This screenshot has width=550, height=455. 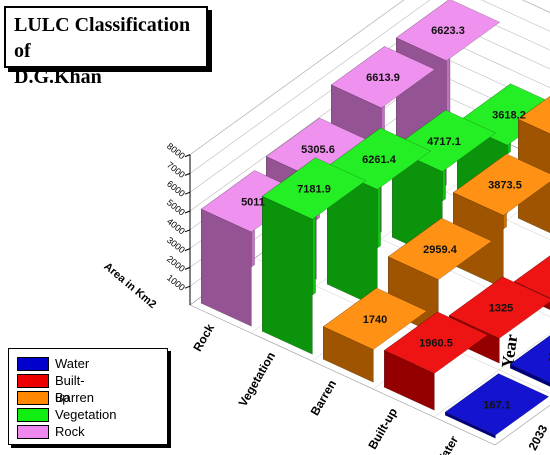 I want to click on legend-label-rock: Rock, so click(x=70, y=431).